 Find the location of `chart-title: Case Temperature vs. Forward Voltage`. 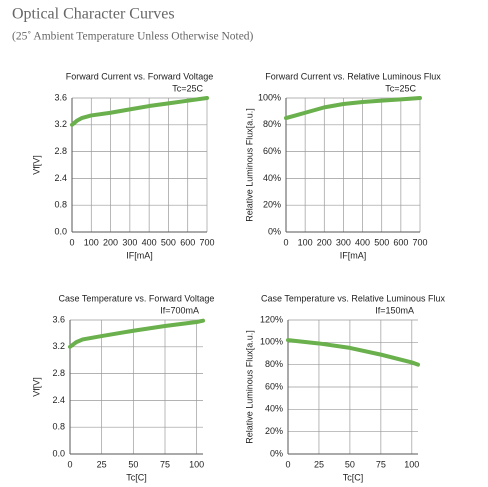

chart-title: Case Temperature vs. Forward Voltage is located at coordinates (137, 298).